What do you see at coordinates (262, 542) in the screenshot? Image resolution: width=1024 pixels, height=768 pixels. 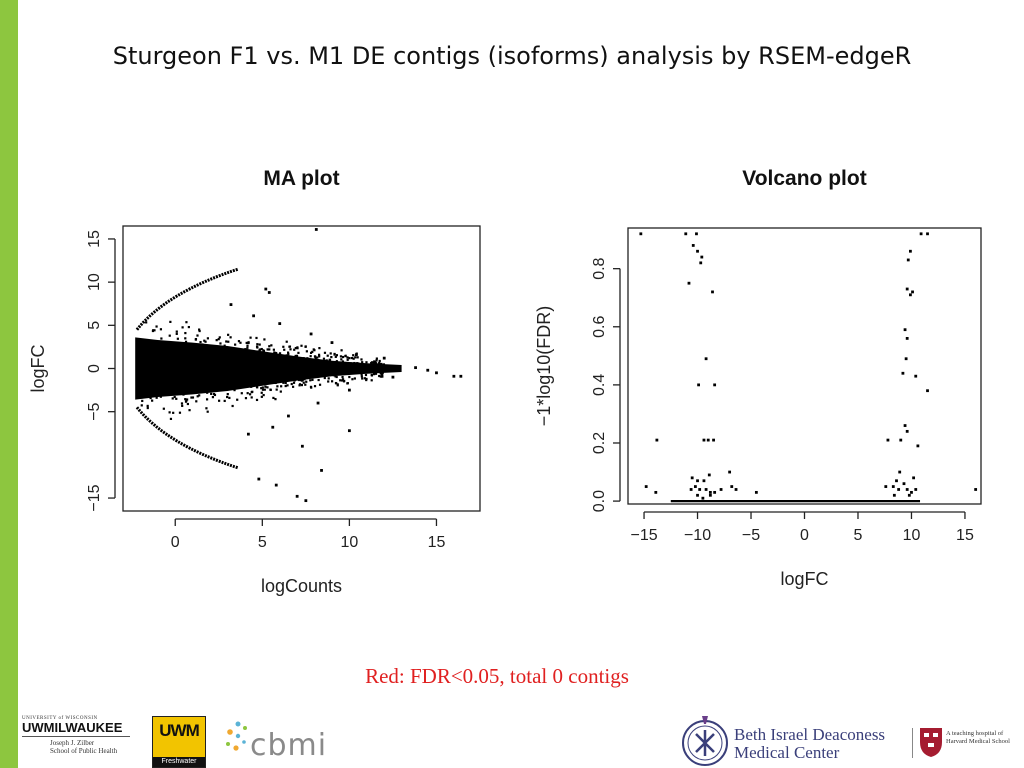 I see `x-tick-label: 5` at bounding box center [262, 542].